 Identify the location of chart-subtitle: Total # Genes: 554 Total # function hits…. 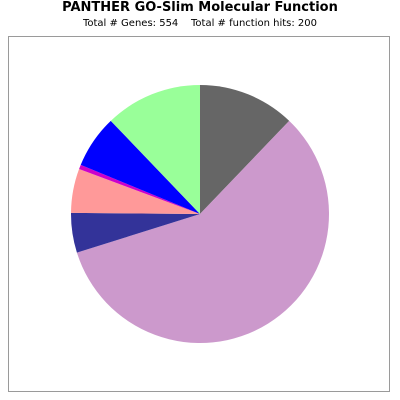
(200, 23).